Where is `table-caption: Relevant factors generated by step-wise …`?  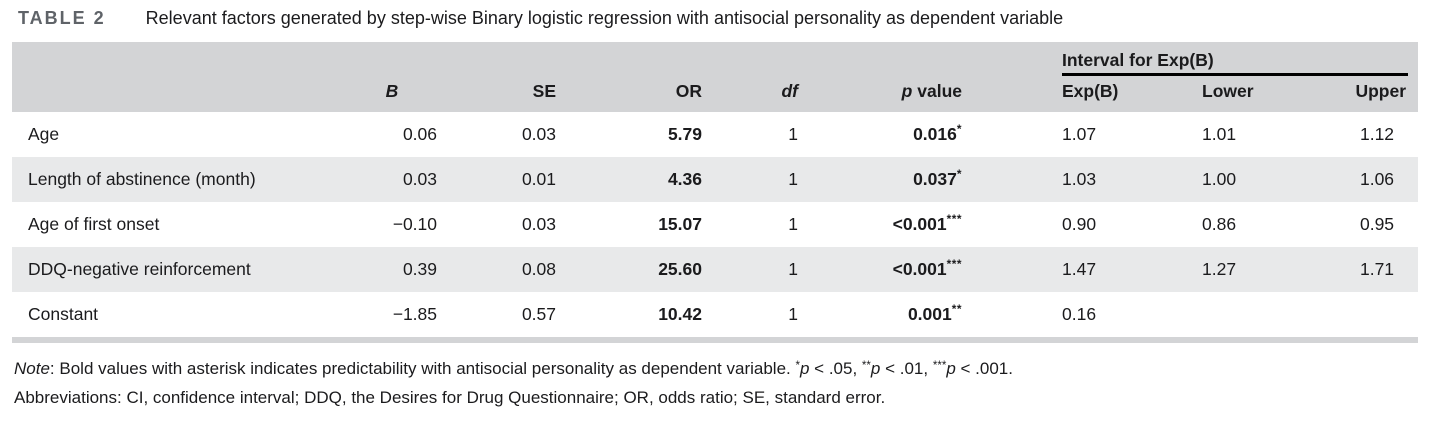
table-caption: Relevant factors generated by step-wise … is located at coordinates (604, 18).